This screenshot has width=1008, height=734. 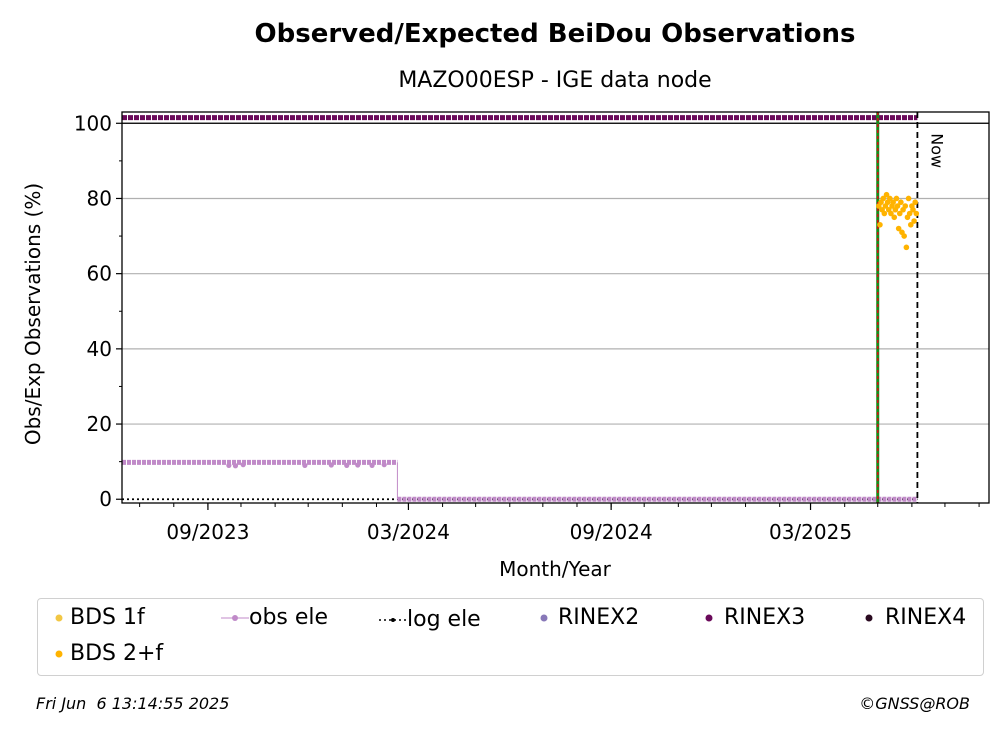 What do you see at coordinates (936, 150) in the screenshot?
I see `now-label: Now` at bounding box center [936, 150].